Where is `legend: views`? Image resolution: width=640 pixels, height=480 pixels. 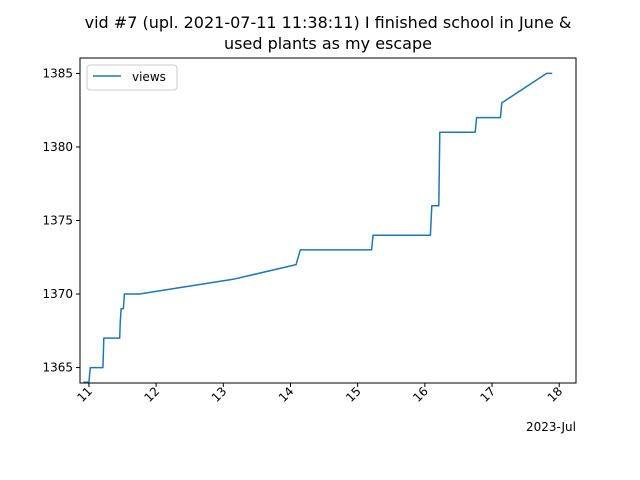 legend: views is located at coordinates (132, 77).